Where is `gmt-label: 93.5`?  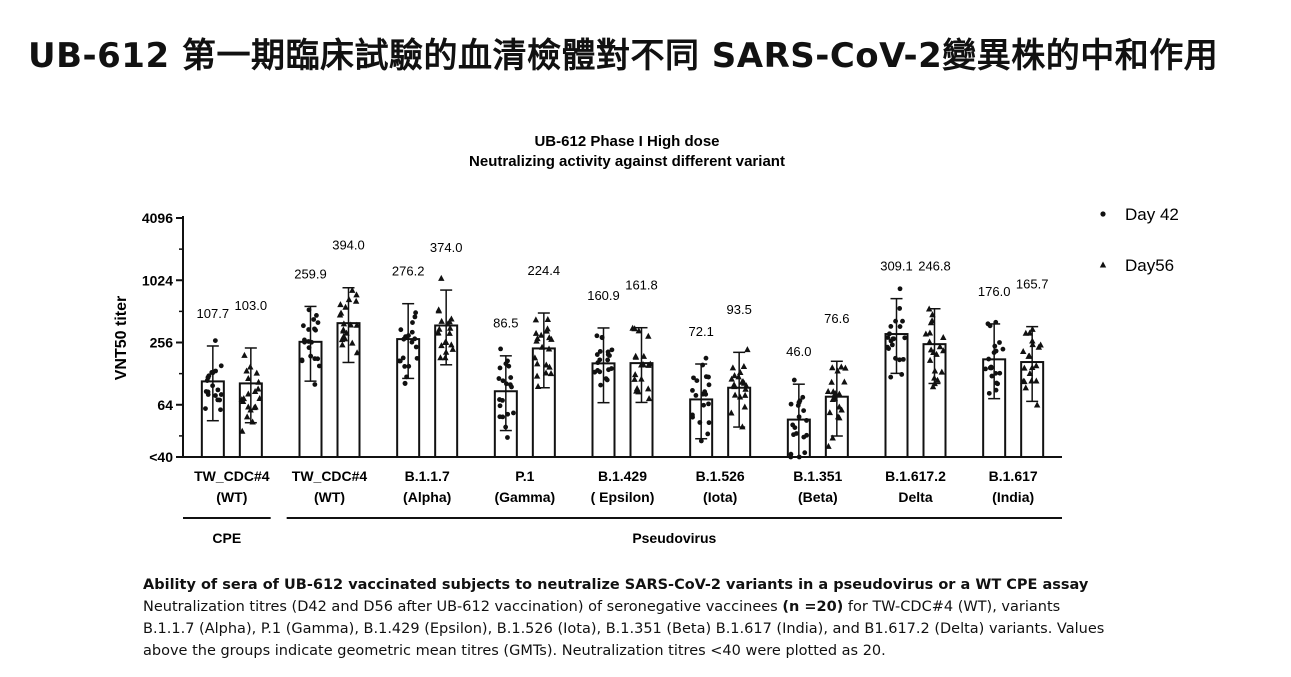
gmt-label: 93.5 is located at coordinates (739, 309).